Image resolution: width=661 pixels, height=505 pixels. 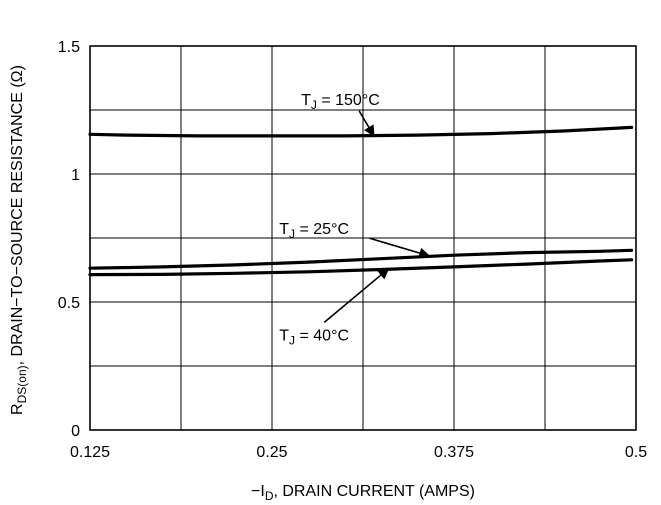 I want to click on y-tick-label: 1, so click(x=75, y=175).